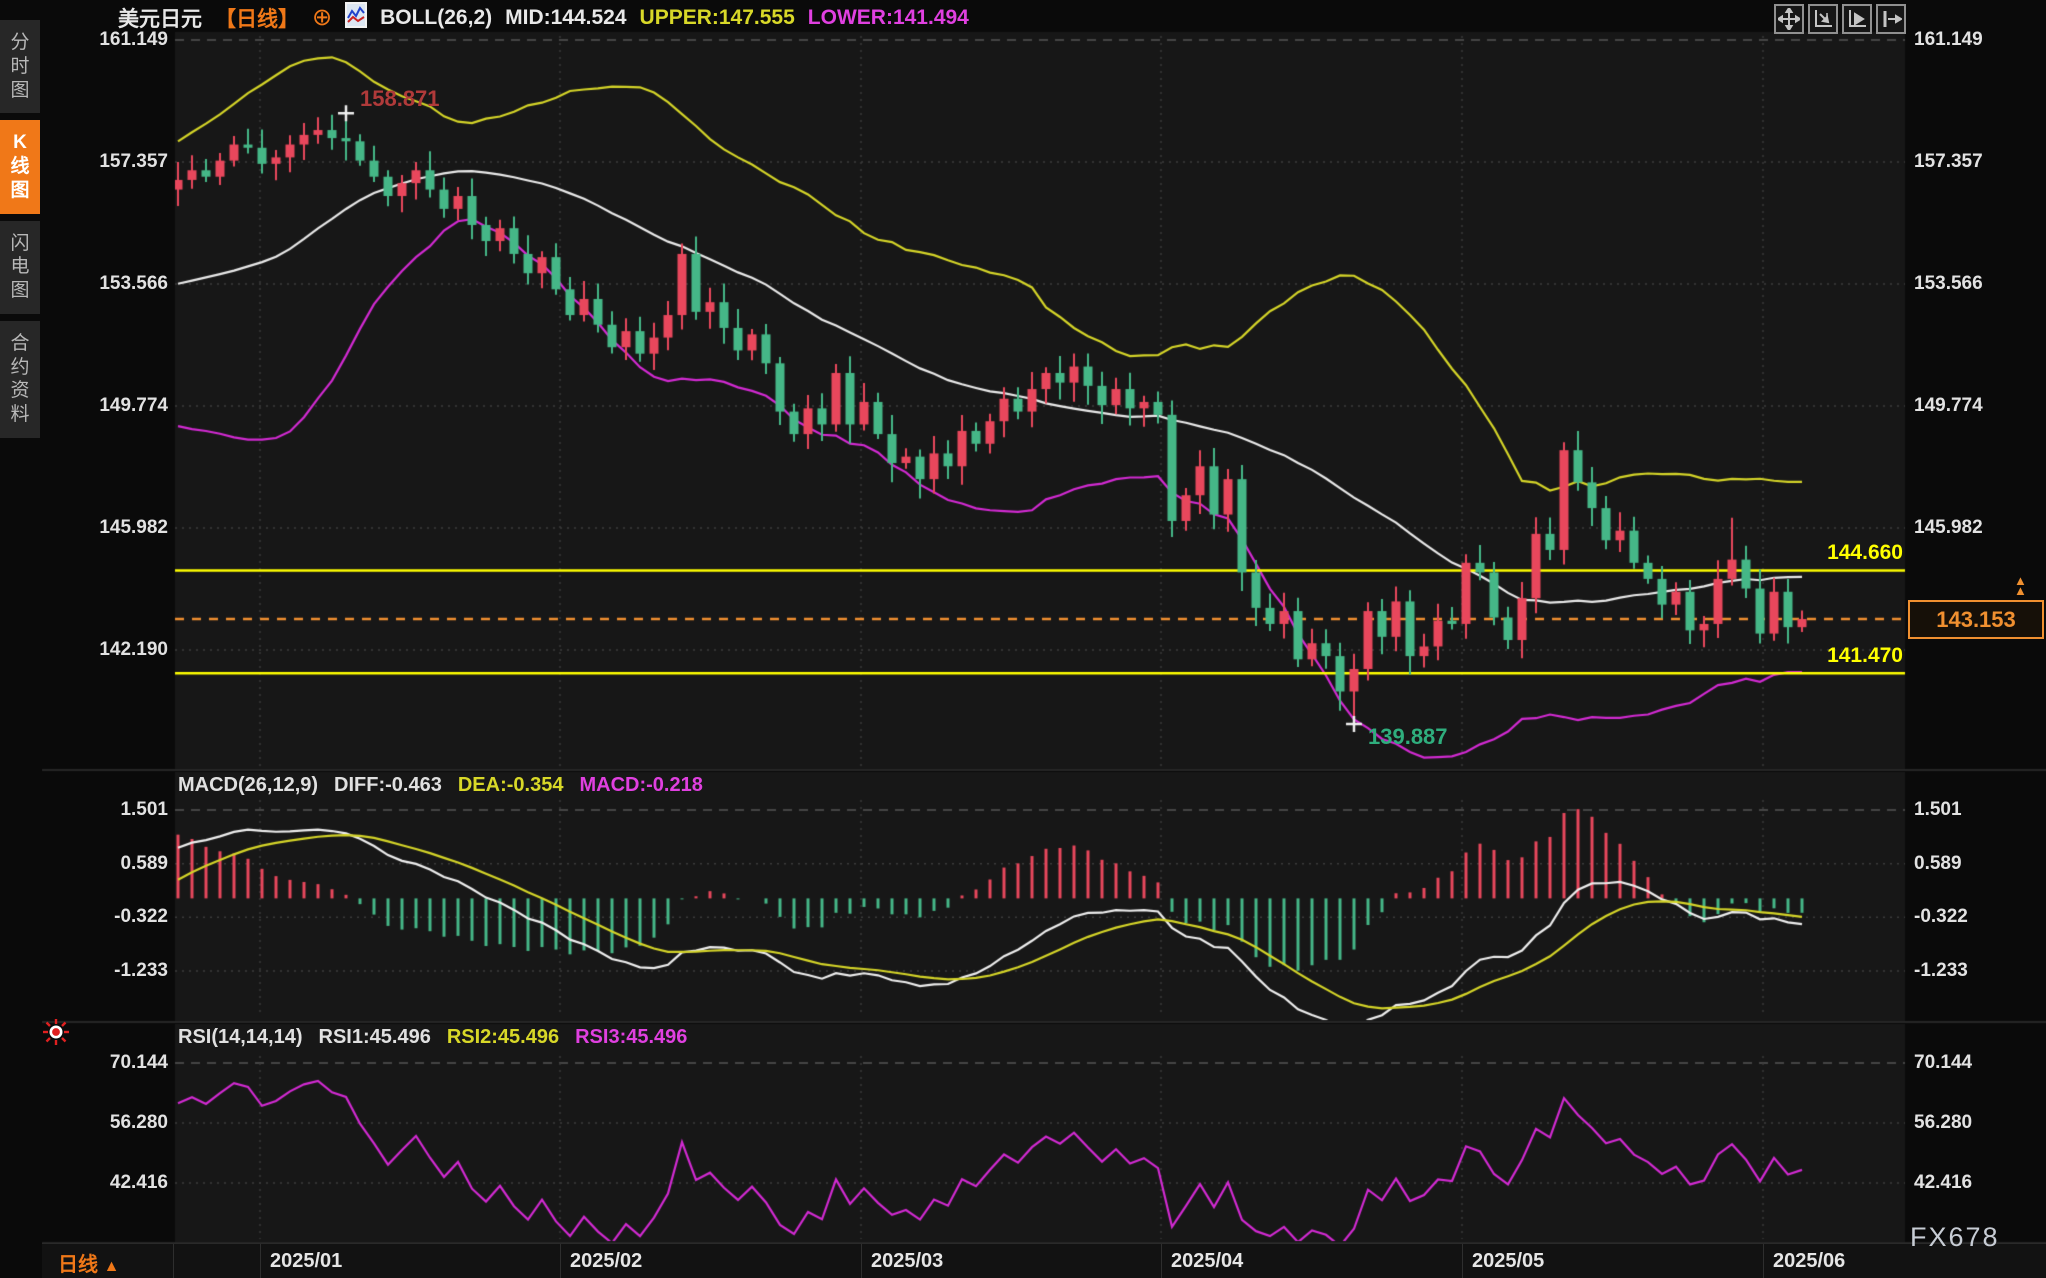 This screenshot has height=1278, width=2046. What do you see at coordinates (400, 98) in the screenshot?
I see `high-price-label: 158.871` at bounding box center [400, 98].